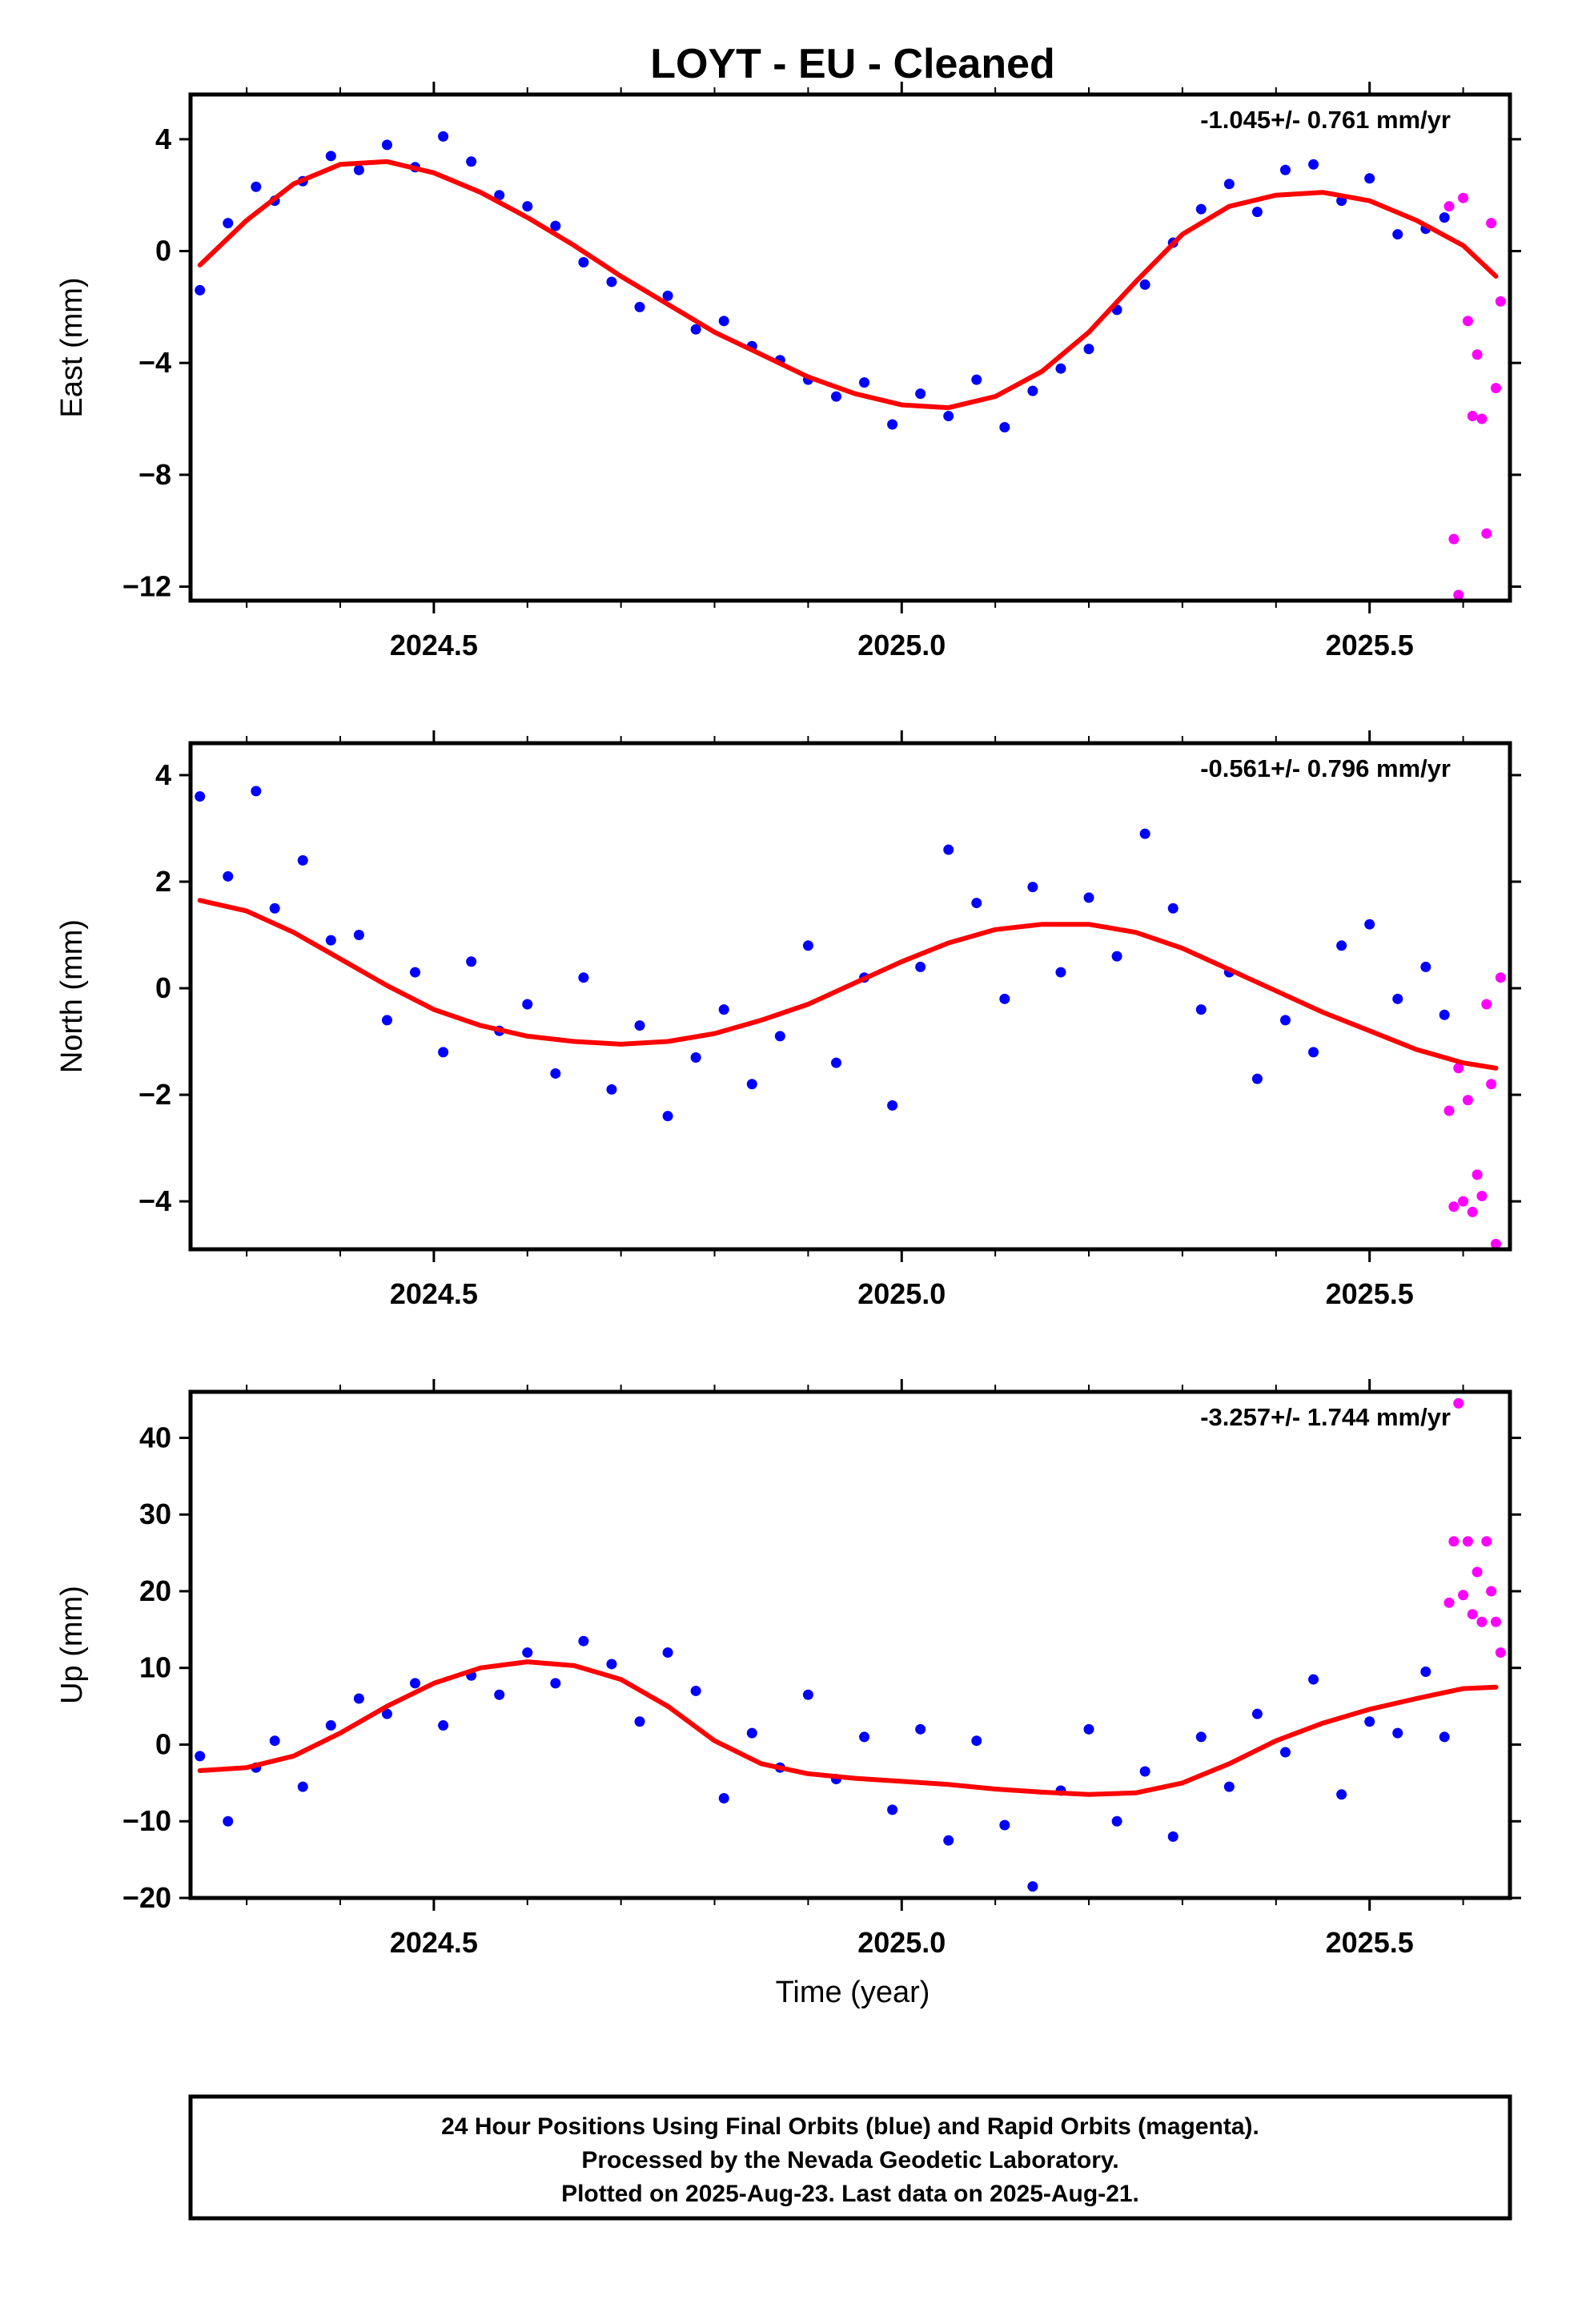 This screenshot has width=1582, height=2324. I want to click on y-tick-label: 0, so click(163, 988).